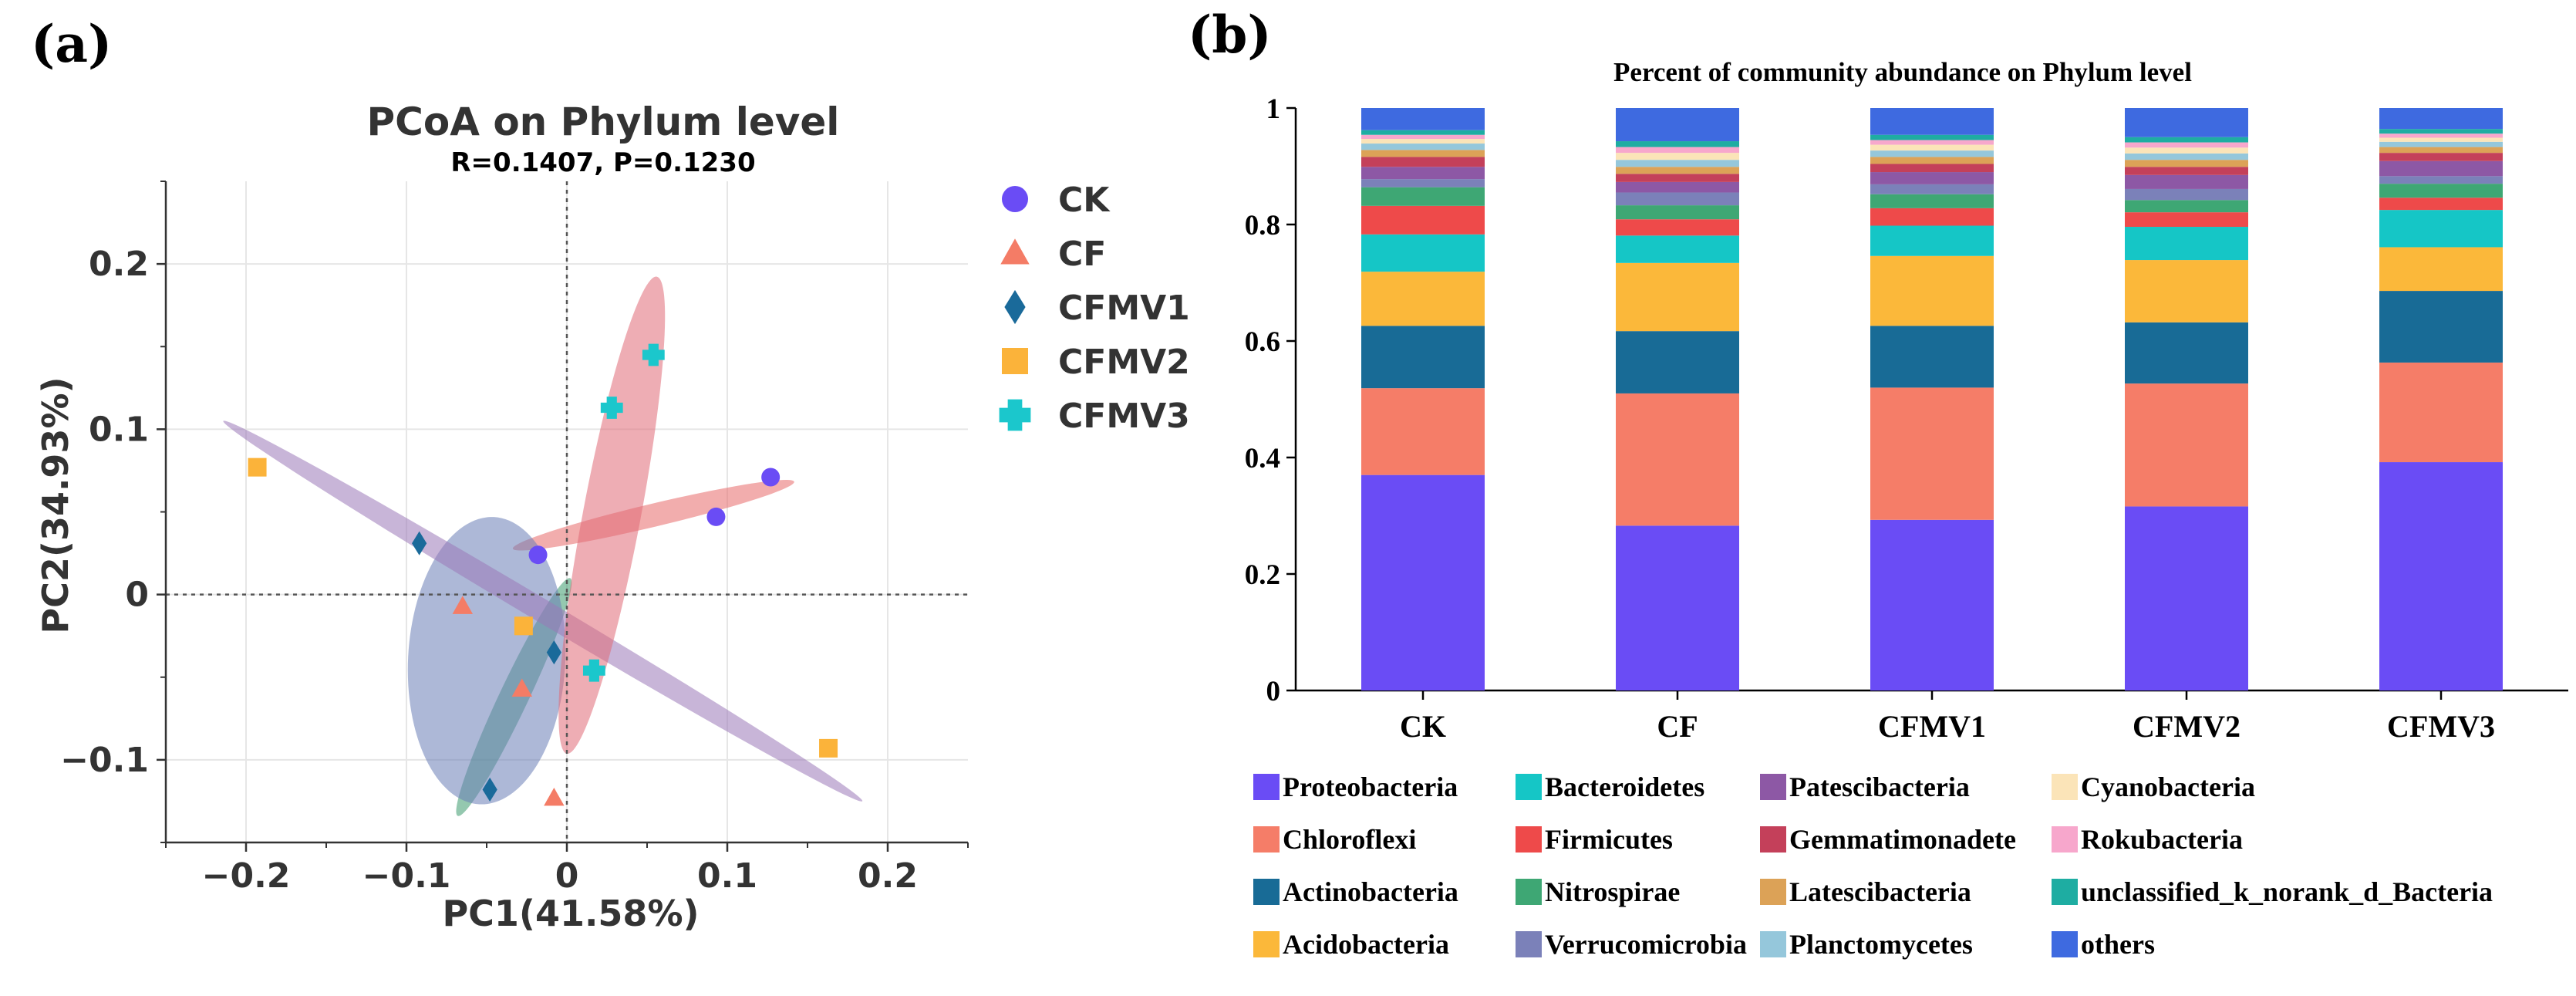 Image resolution: width=2576 pixels, height=996 pixels. I want to click on legend-marker-square, so click(1015, 361).